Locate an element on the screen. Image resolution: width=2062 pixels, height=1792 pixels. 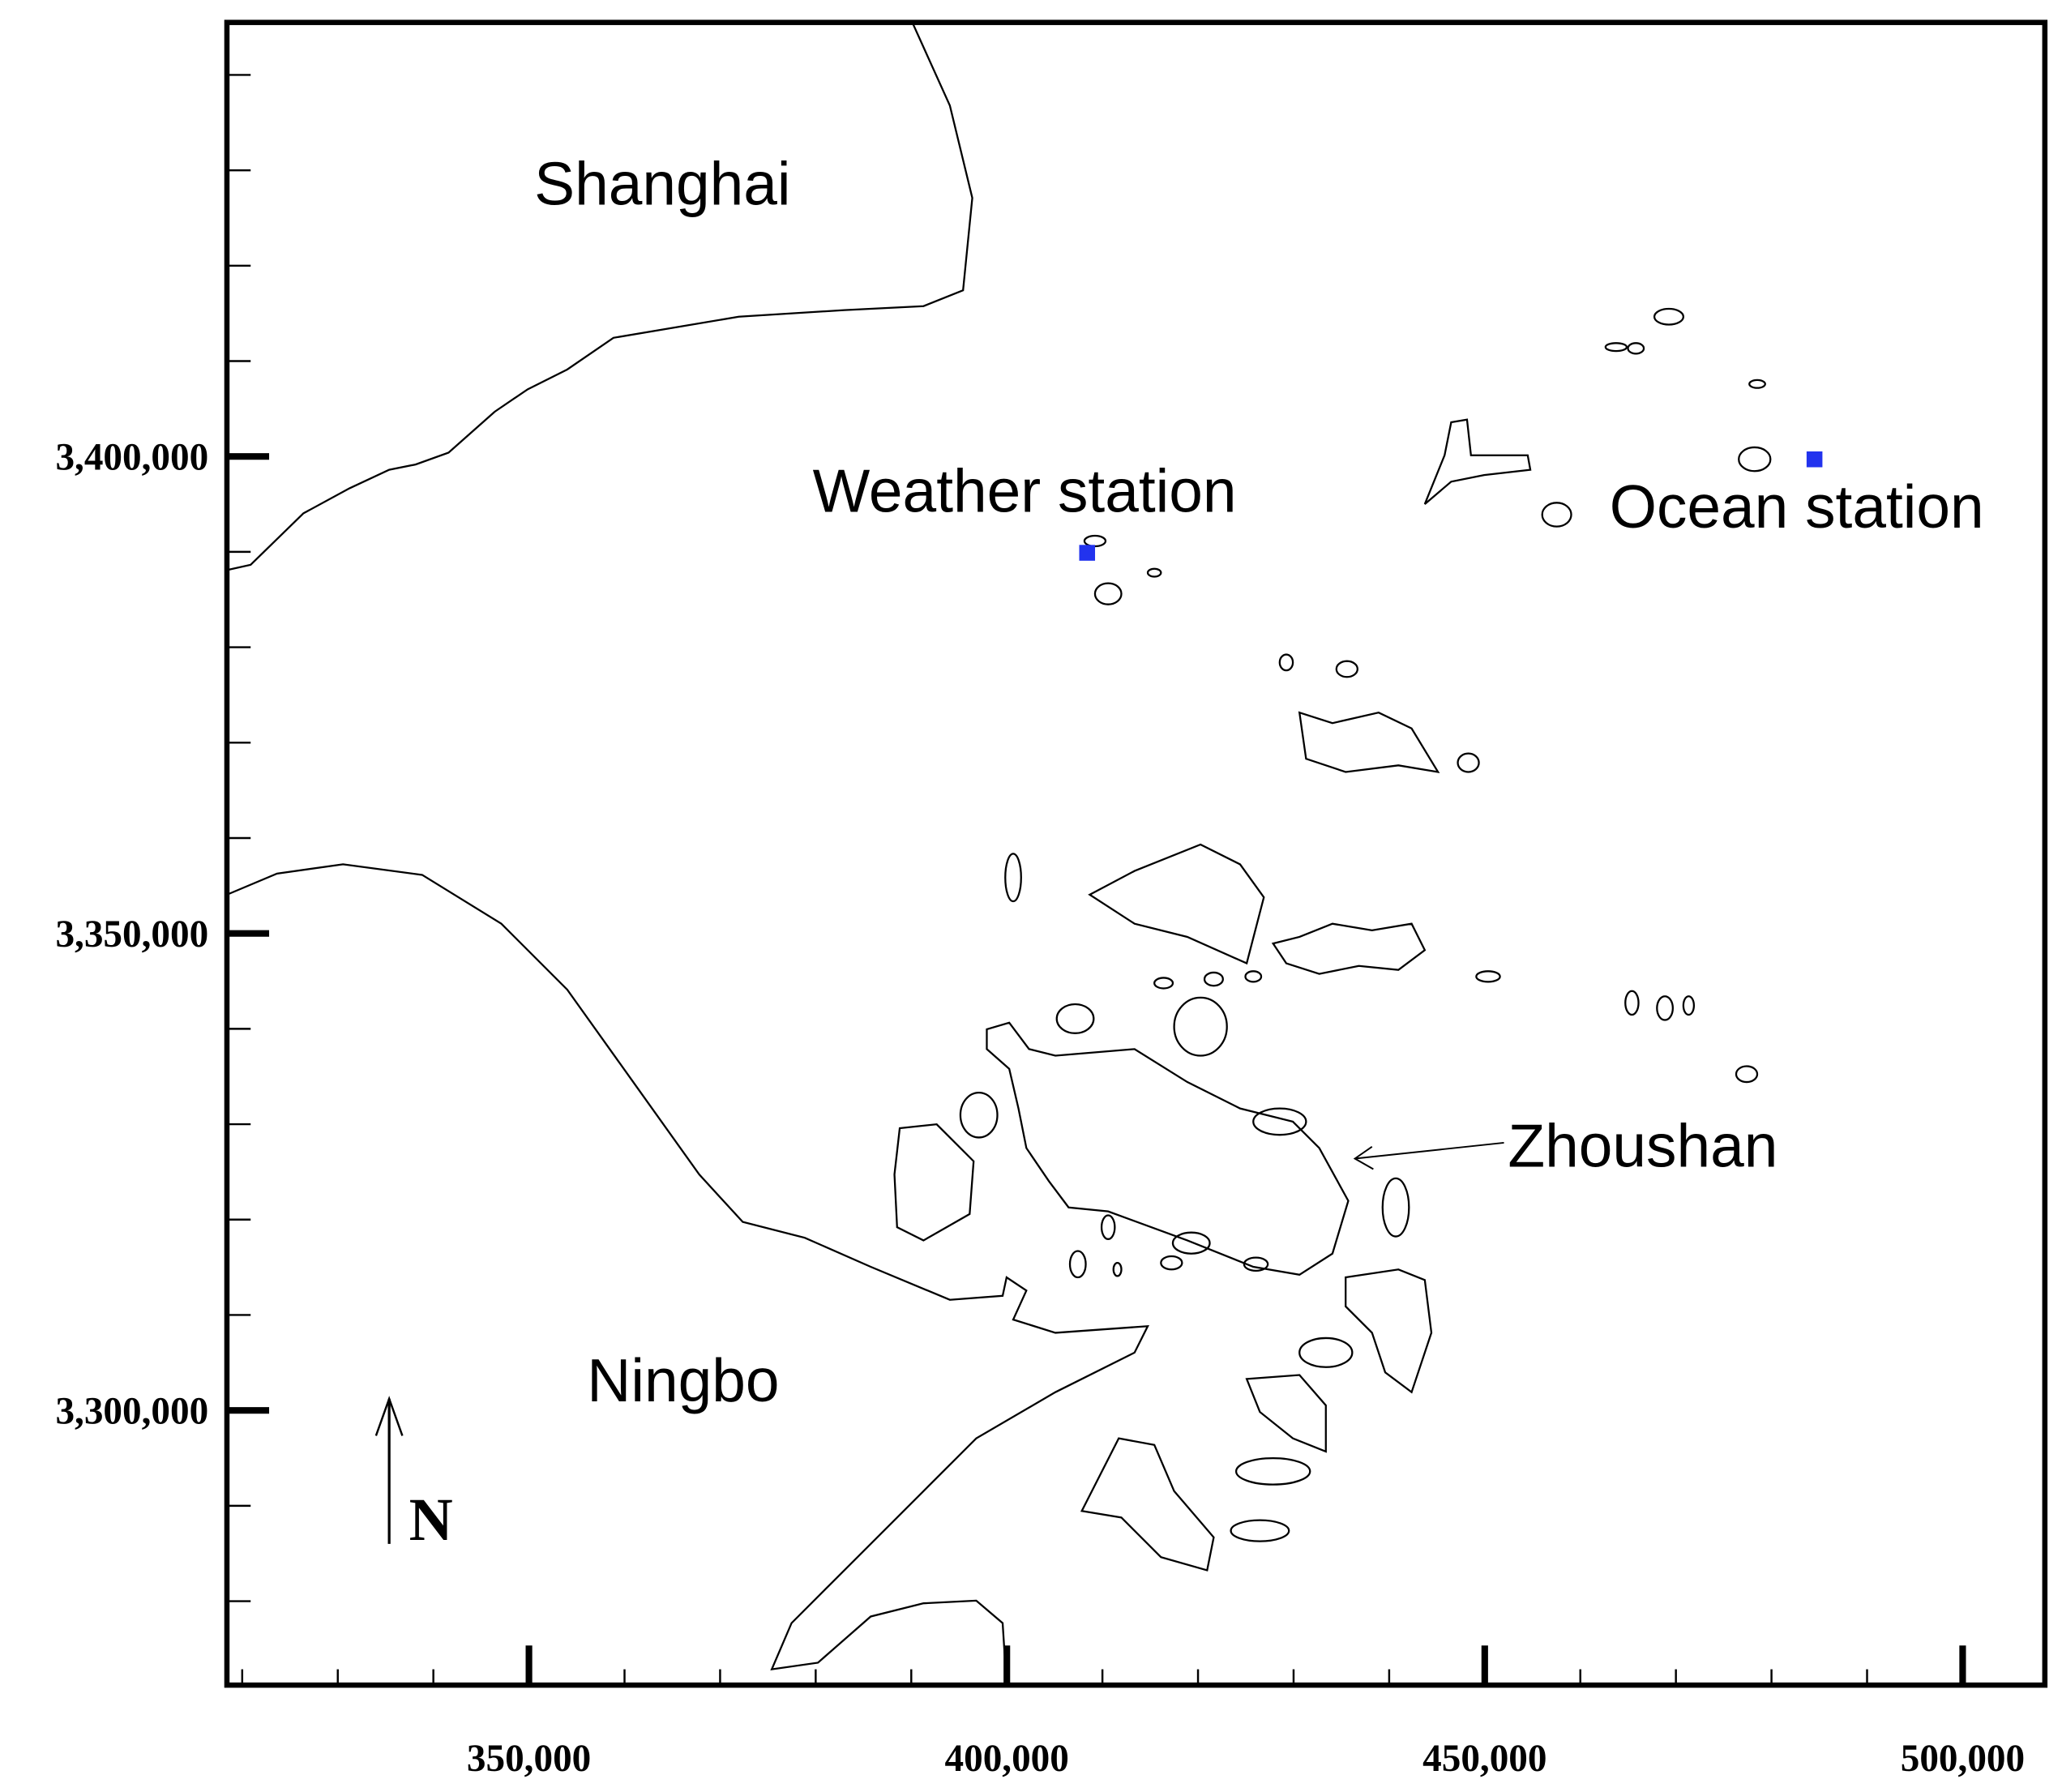
y-tick-label: 3,400,000 is located at coordinates (131, 457).